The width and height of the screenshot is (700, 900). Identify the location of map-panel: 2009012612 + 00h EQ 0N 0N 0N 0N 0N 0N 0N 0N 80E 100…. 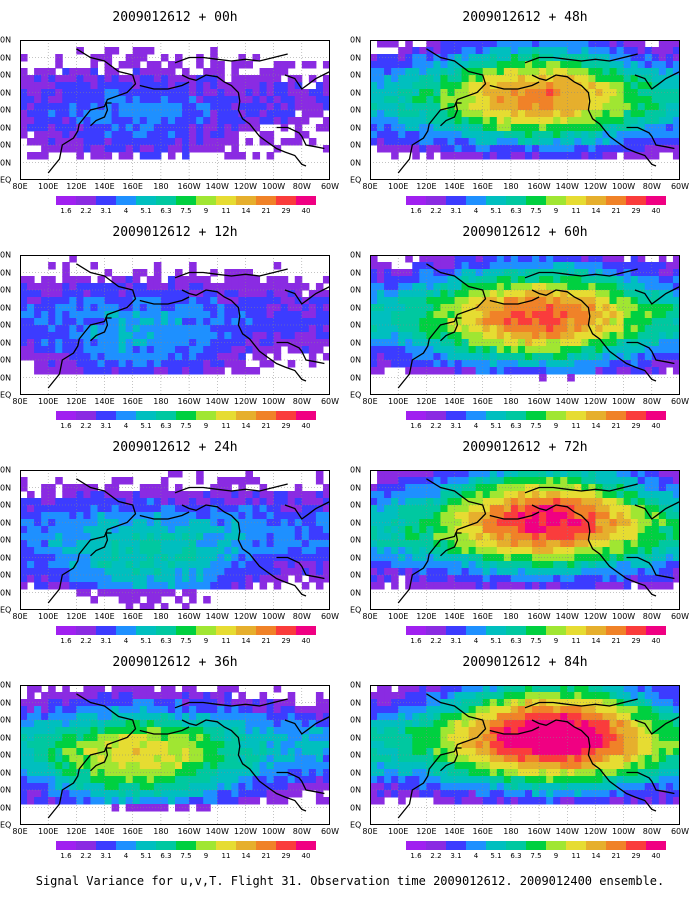
(175, 107).